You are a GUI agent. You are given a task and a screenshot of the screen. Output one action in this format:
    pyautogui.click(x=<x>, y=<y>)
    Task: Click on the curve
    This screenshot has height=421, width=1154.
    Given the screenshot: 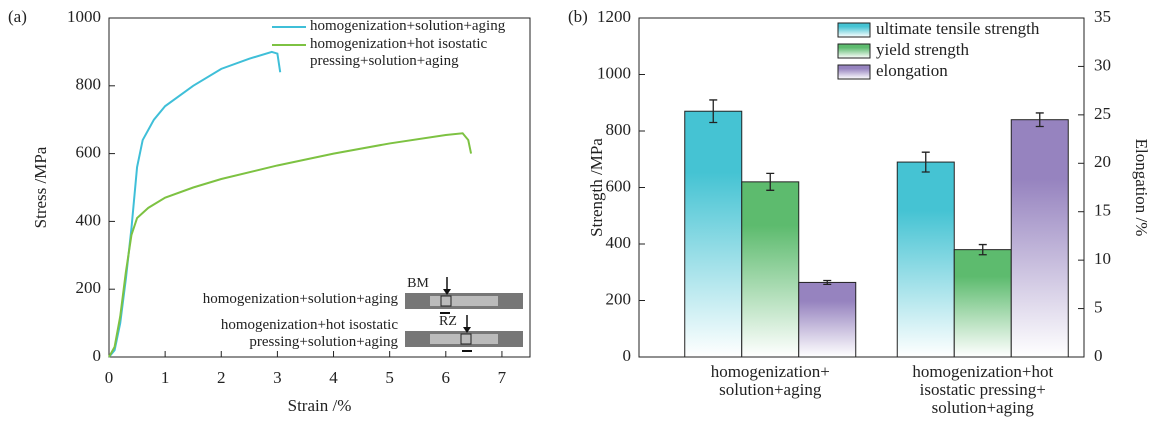 What is the action you would take?
    pyautogui.click(x=195, y=204)
    